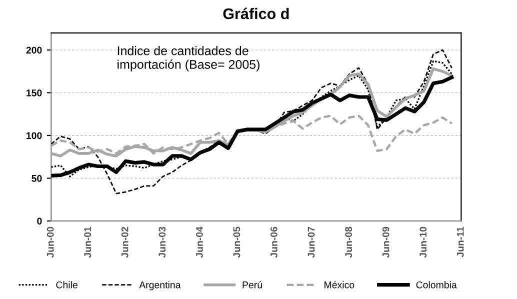  Describe the element at coordinates (162, 242) in the screenshot. I see `x-tick-label: Jun-03` at that location.